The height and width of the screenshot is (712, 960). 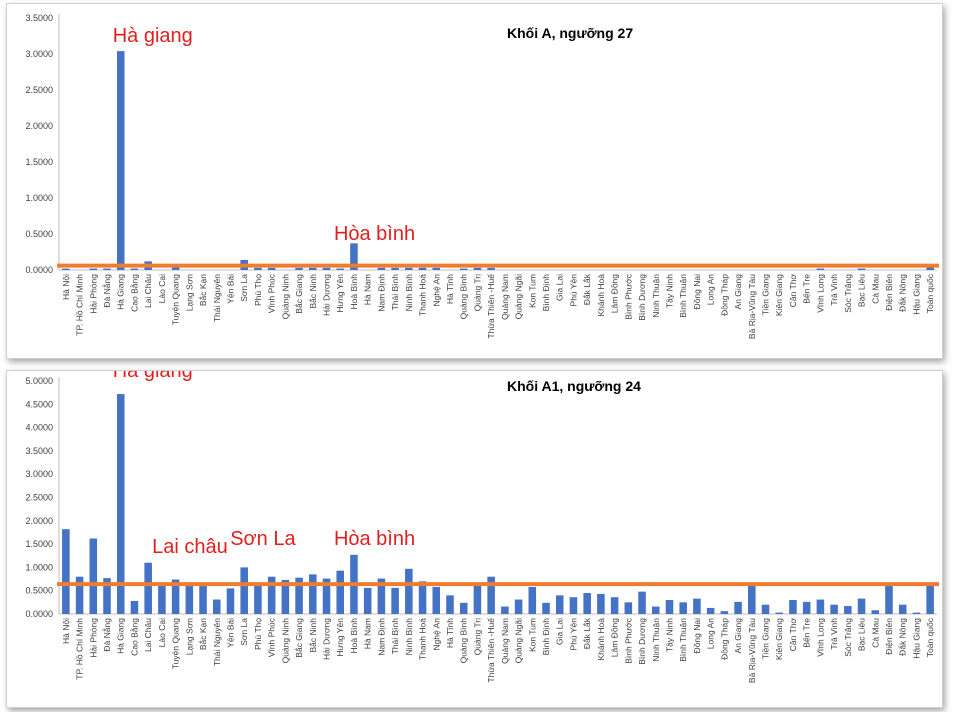 What do you see at coordinates (395, 636) in the screenshot?
I see `x-tick-label: Thái Bình` at bounding box center [395, 636].